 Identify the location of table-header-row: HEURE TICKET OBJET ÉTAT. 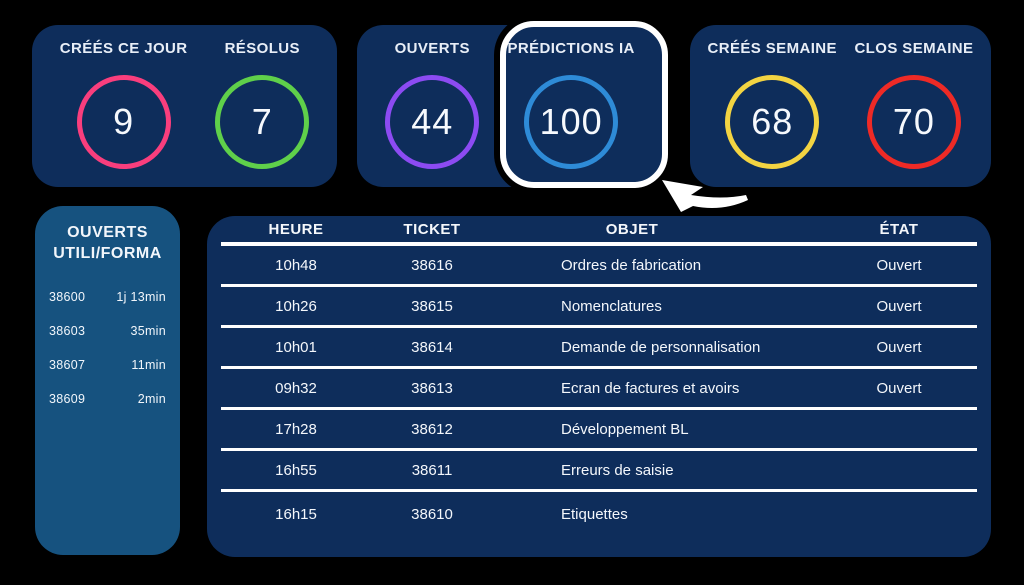
(599, 231).